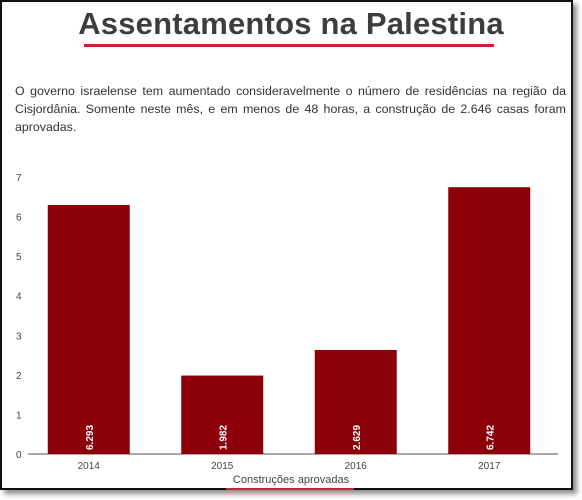  Describe the element at coordinates (90, 437) in the screenshot. I see `bar-value-label: 6.293` at that location.